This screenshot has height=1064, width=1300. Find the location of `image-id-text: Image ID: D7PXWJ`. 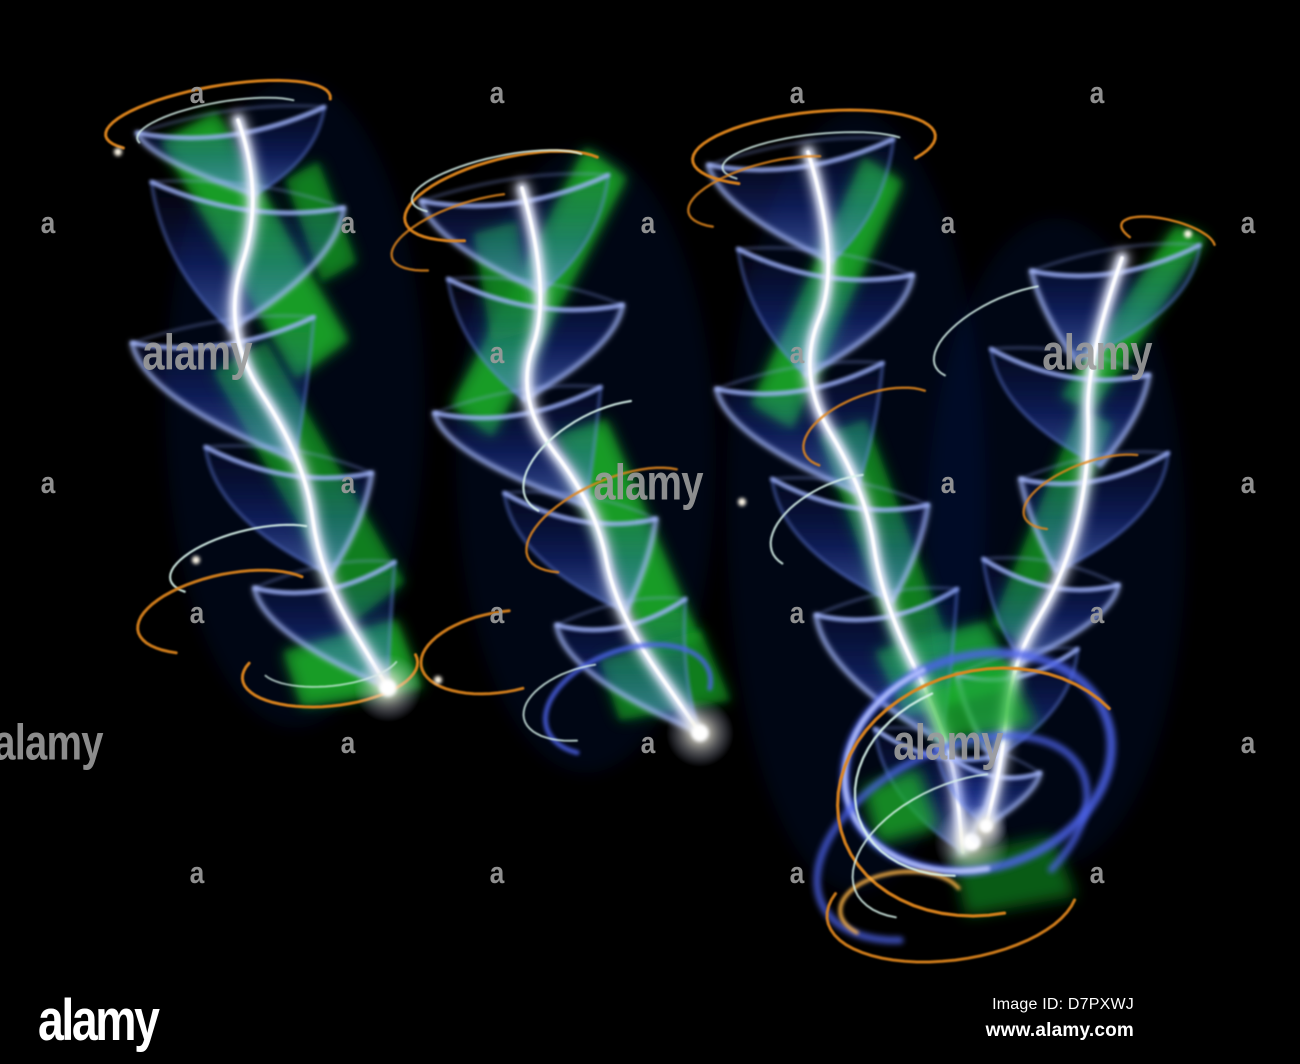

image-id-text: Image ID: D7PXWJ is located at coordinates (1063, 1004).